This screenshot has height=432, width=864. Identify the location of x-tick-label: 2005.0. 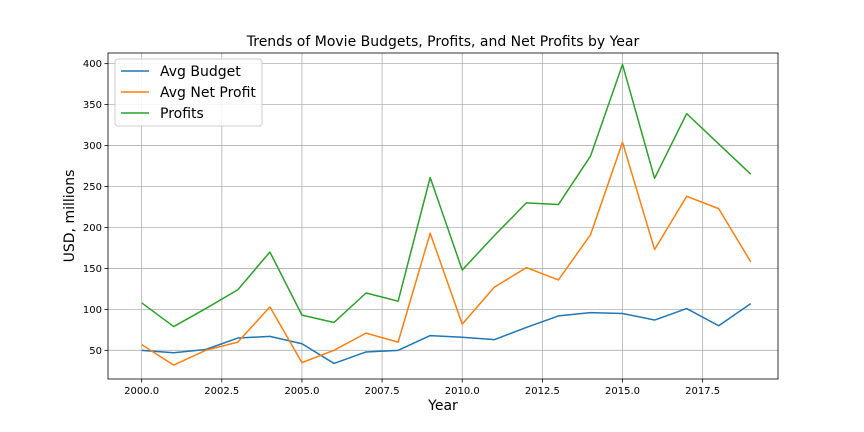
(301, 391).